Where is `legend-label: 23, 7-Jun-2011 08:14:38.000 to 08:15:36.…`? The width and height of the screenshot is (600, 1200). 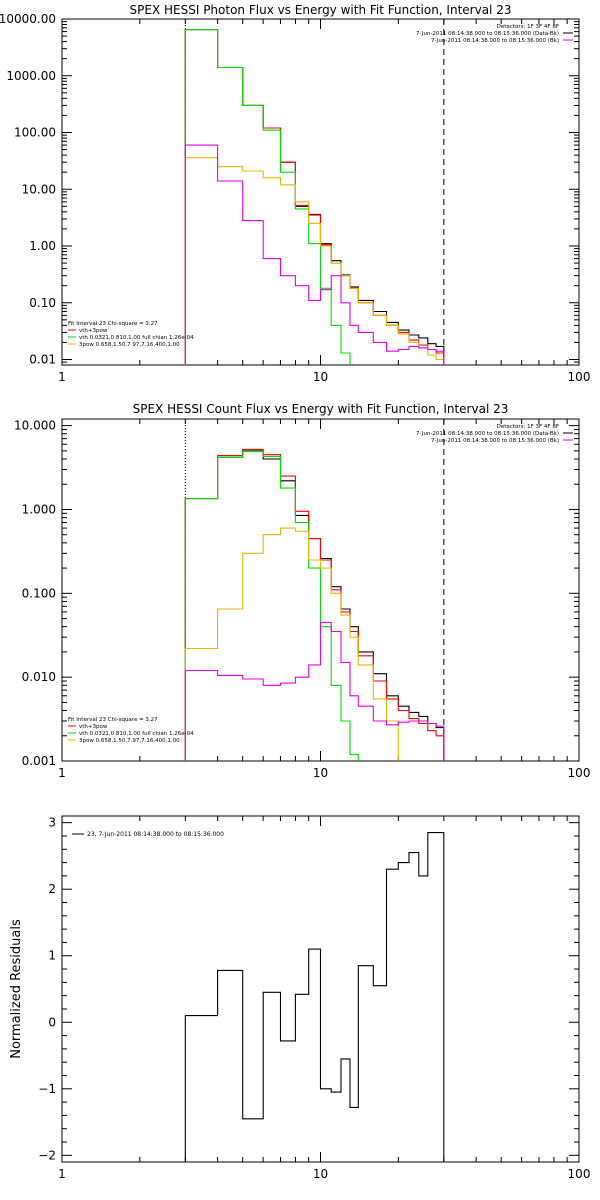 legend-label: 23, 7-Jun-2011 08:14:38.000 to 08:15:36.… is located at coordinates (155, 834).